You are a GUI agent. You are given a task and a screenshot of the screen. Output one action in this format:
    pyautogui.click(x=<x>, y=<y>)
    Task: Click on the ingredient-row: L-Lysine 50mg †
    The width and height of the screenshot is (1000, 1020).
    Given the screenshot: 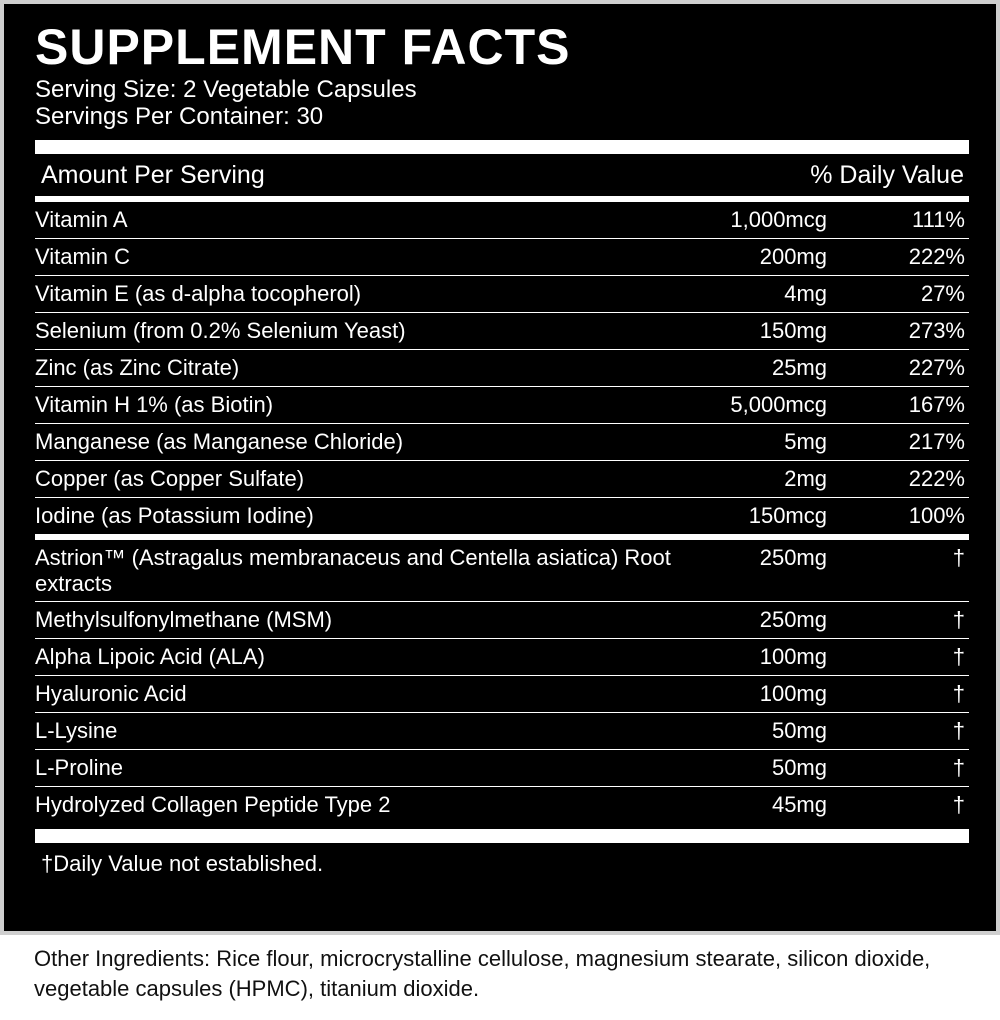 What is the action you would take?
    pyautogui.click(x=502, y=731)
    